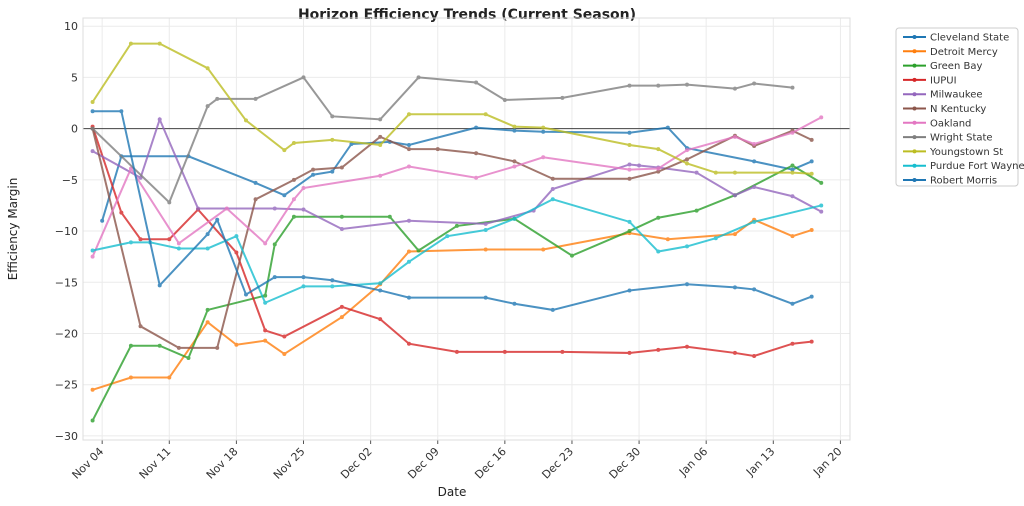 The height and width of the screenshot is (506, 1024). What do you see at coordinates (74, 77) in the screenshot?
I see `y-tick-label: 5` at bounding box center [74, 77].